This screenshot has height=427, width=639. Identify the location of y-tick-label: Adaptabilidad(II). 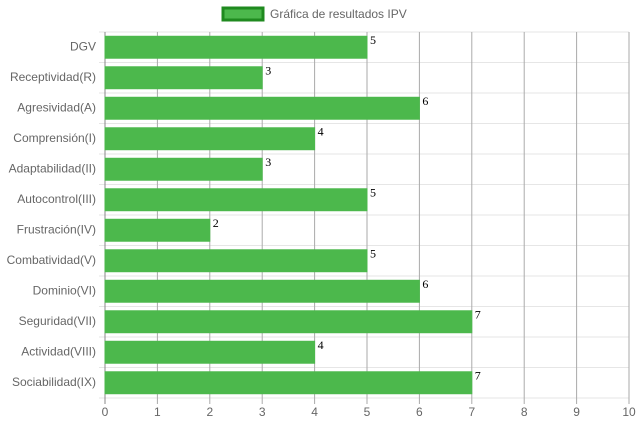
(52, 168).